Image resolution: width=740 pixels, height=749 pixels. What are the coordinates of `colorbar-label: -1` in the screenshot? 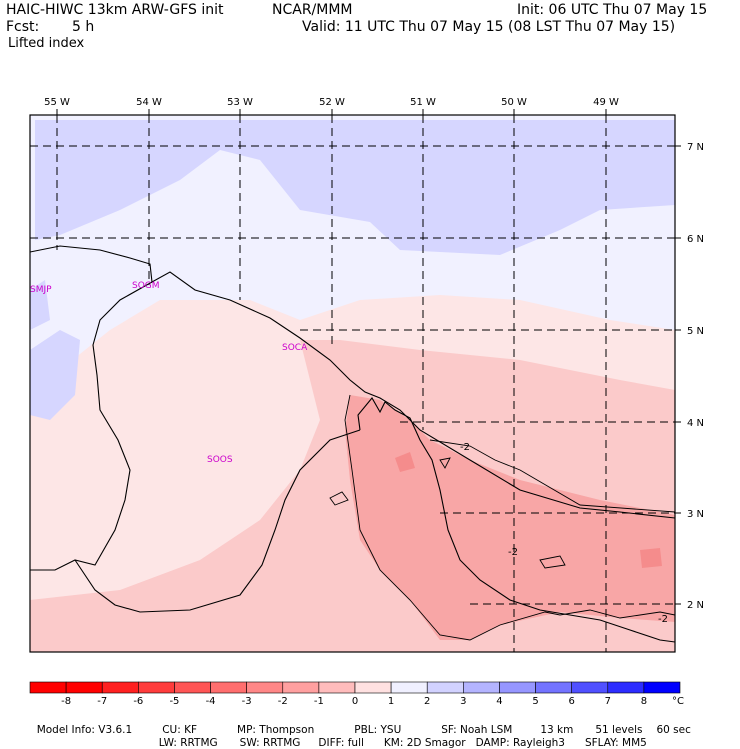 It's located at (319, 701).